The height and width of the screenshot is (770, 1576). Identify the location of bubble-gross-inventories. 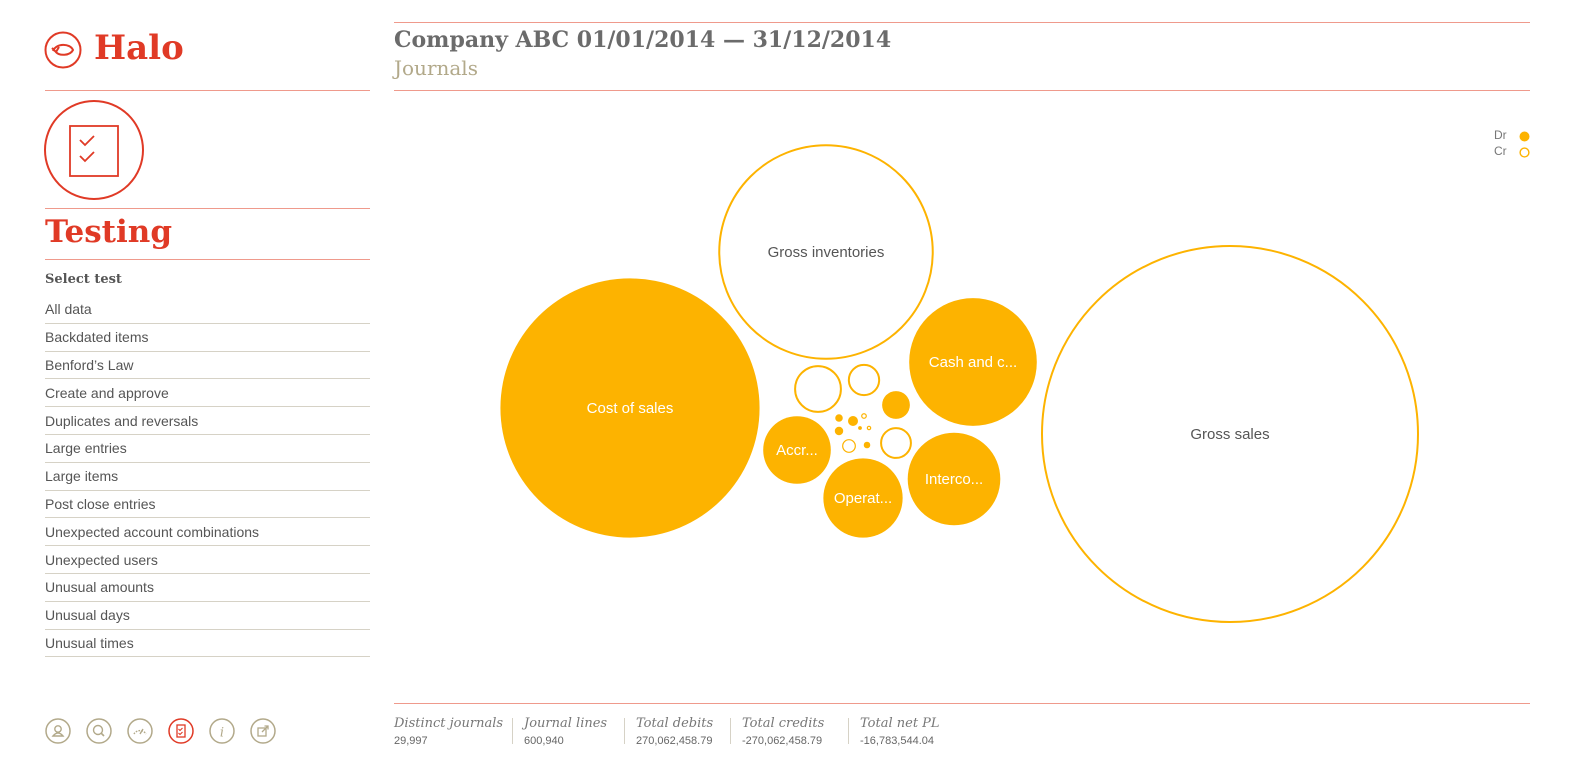
(826, 252).